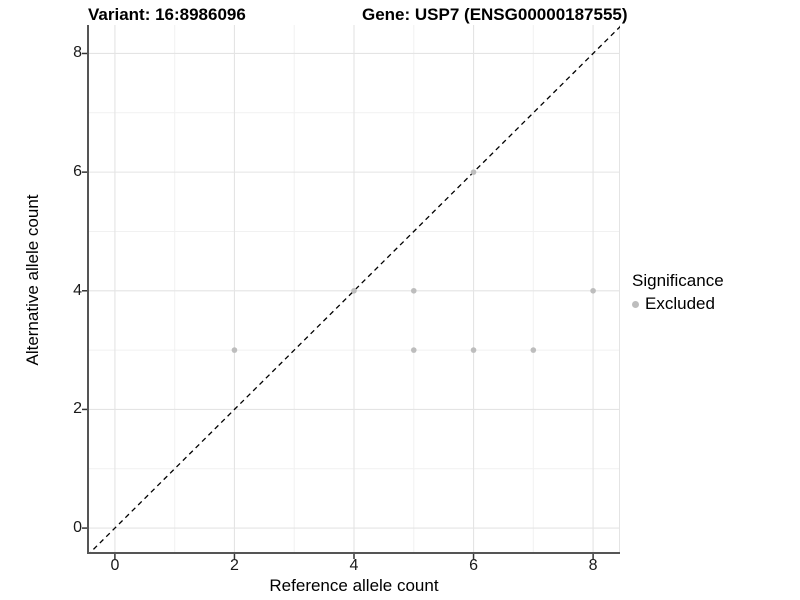  I want to click on x-tick-label: 6, so click(473, 565).